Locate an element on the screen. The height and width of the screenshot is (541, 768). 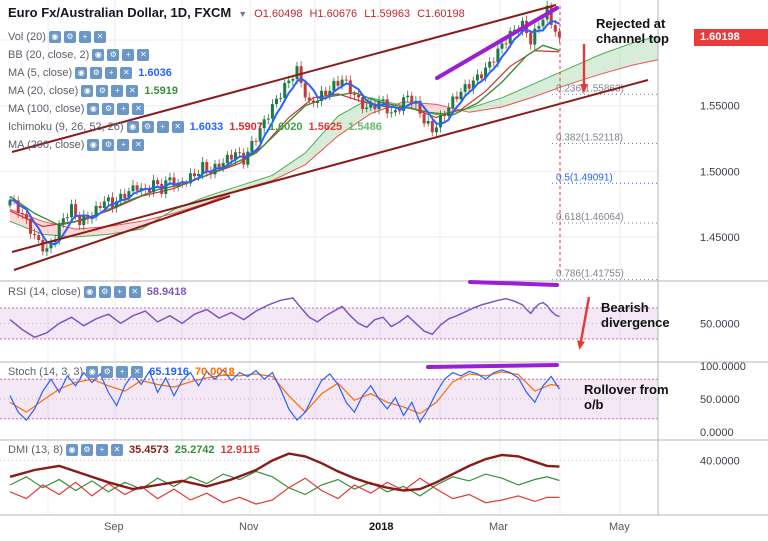
indicator-label: MA (20, close) is located at coordinates (43, 91).